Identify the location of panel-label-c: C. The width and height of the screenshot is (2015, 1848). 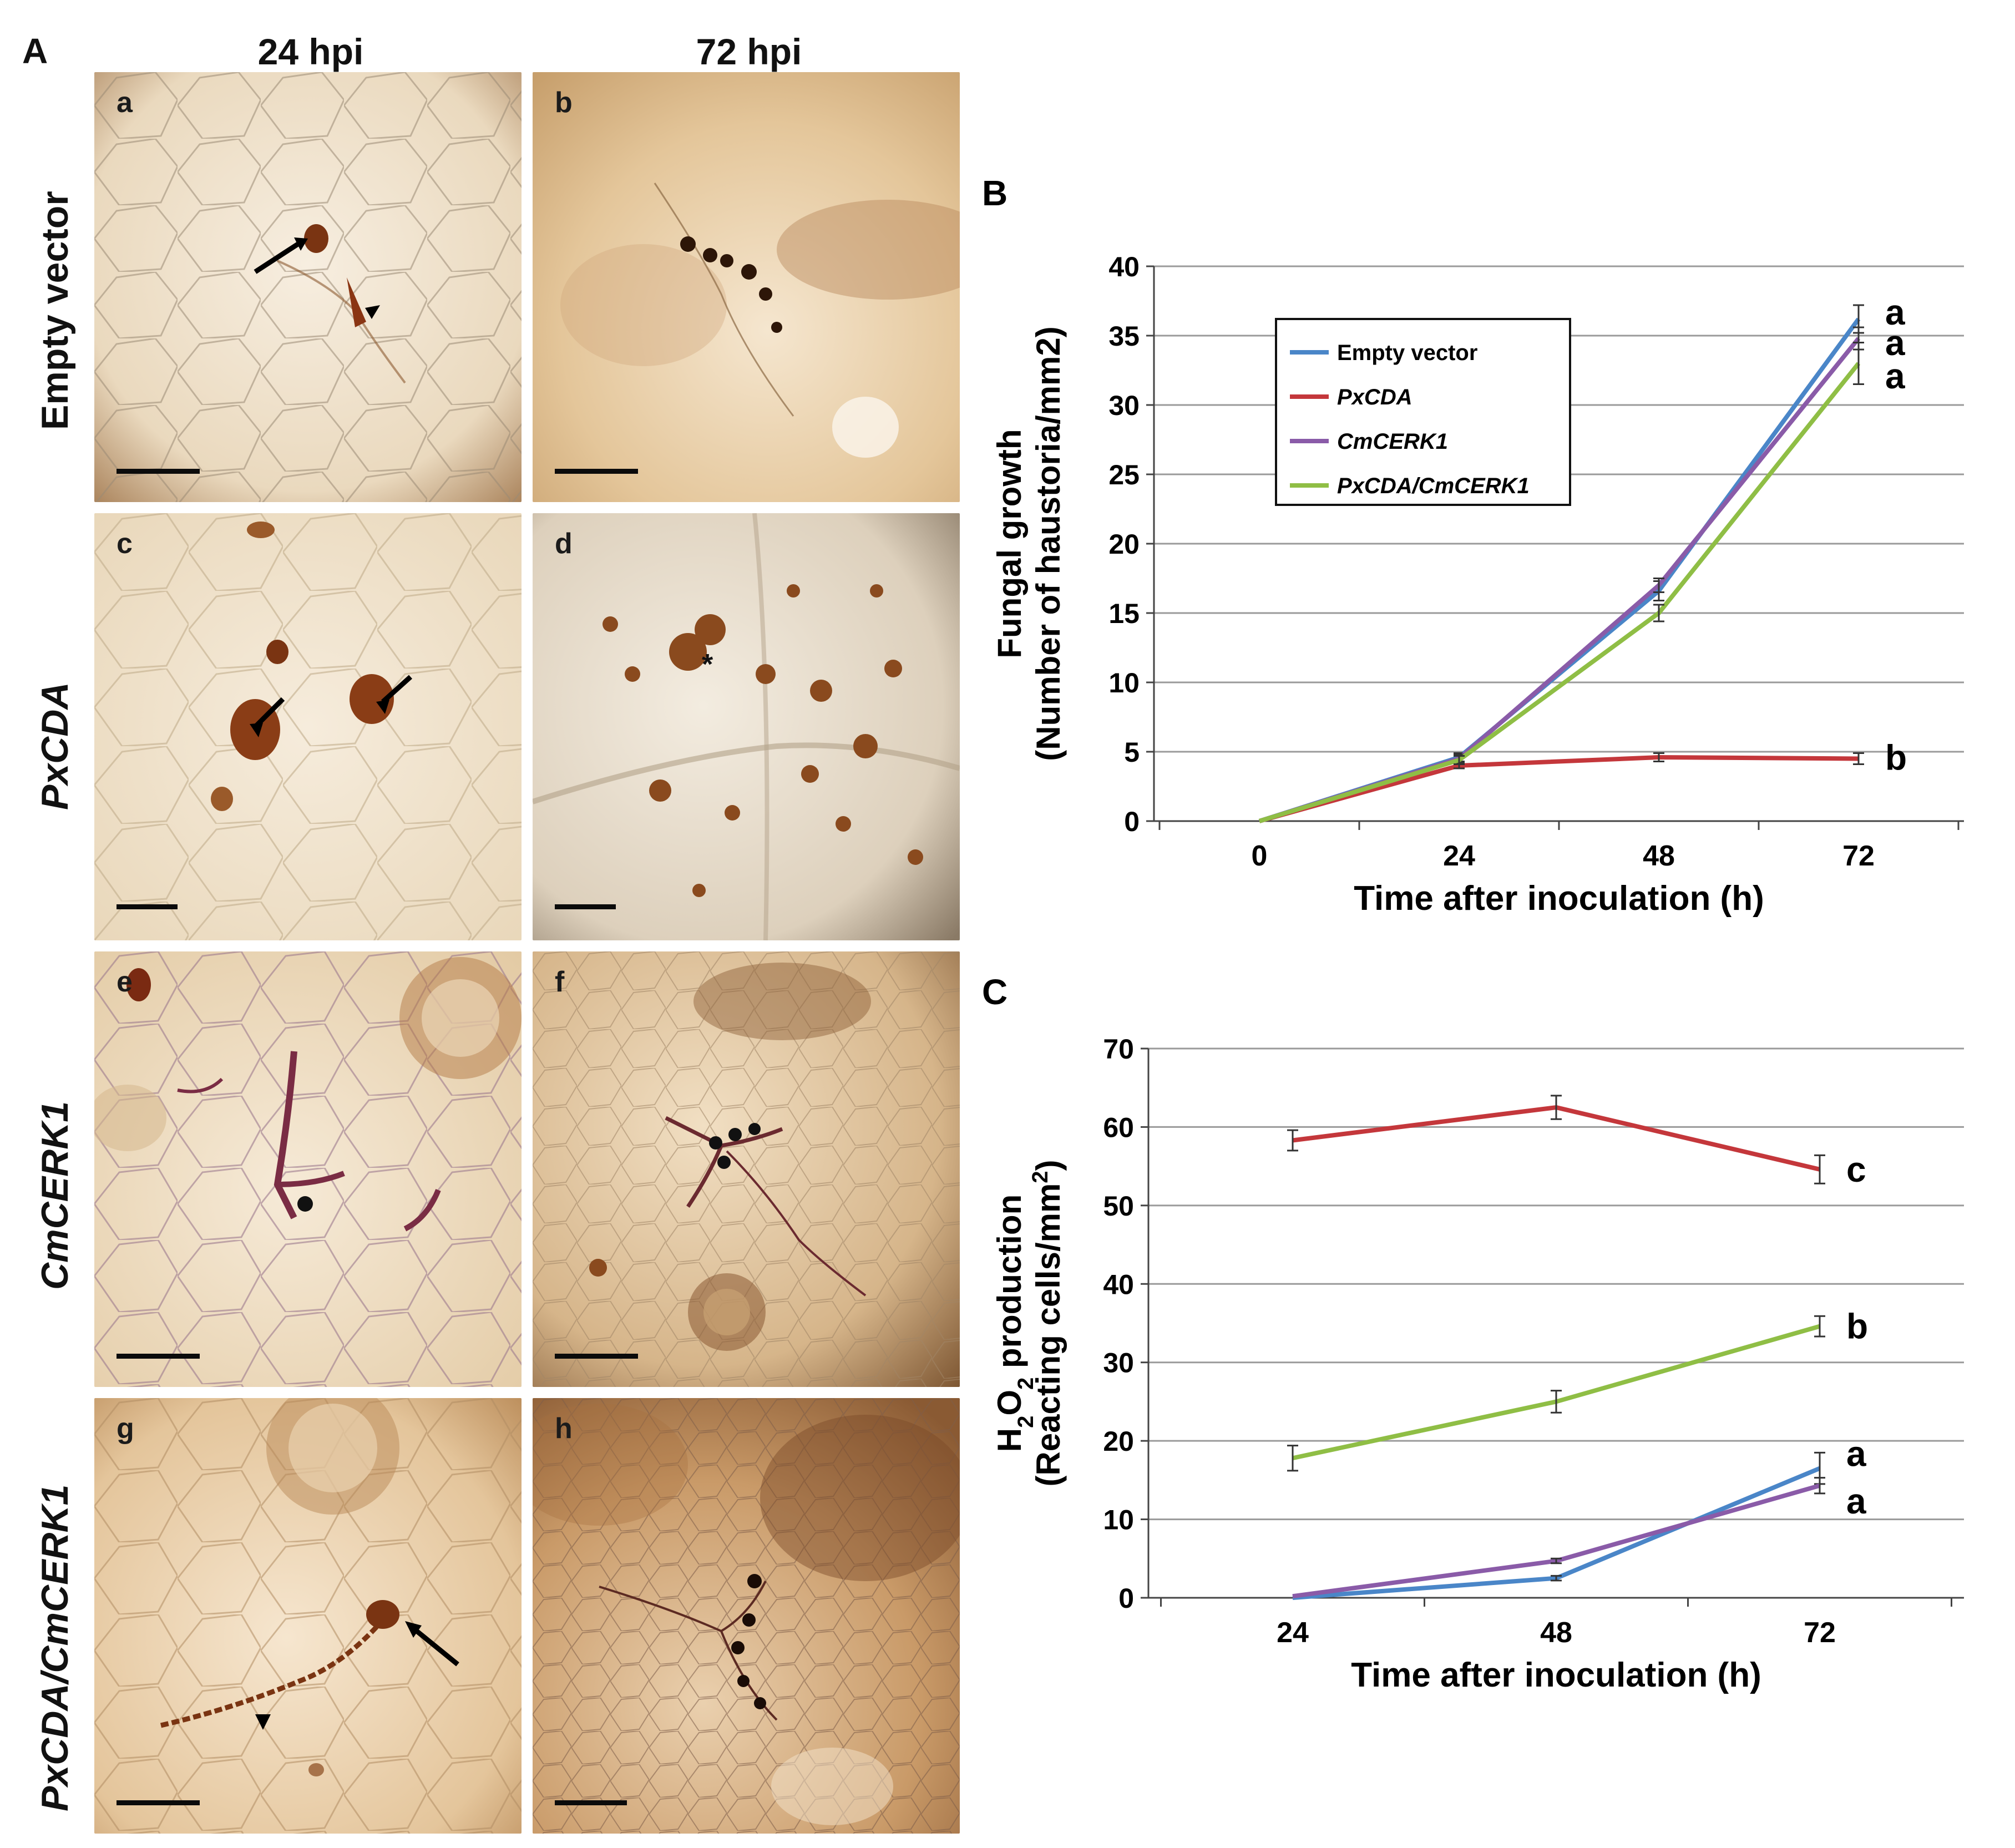
(995, 992).